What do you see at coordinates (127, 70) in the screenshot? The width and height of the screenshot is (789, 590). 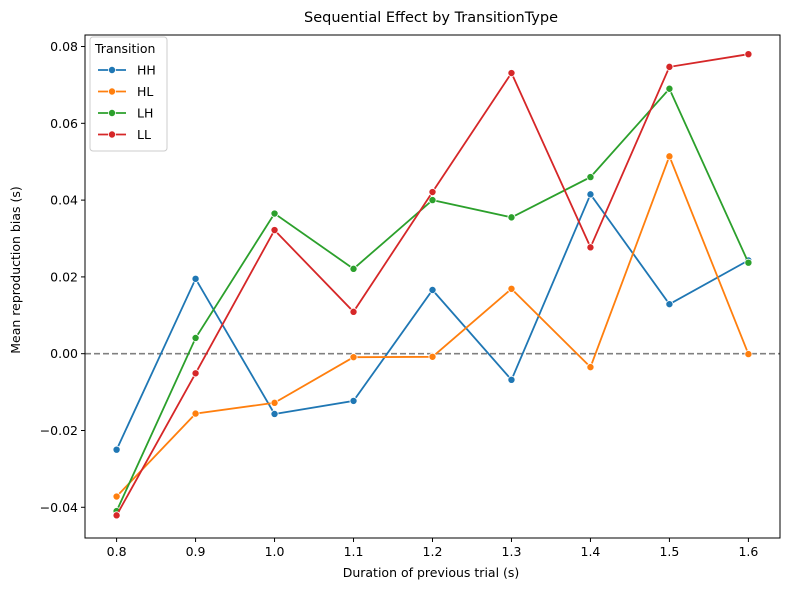 I see `legend-item-hh: HH` at bounding box center [127, 70].